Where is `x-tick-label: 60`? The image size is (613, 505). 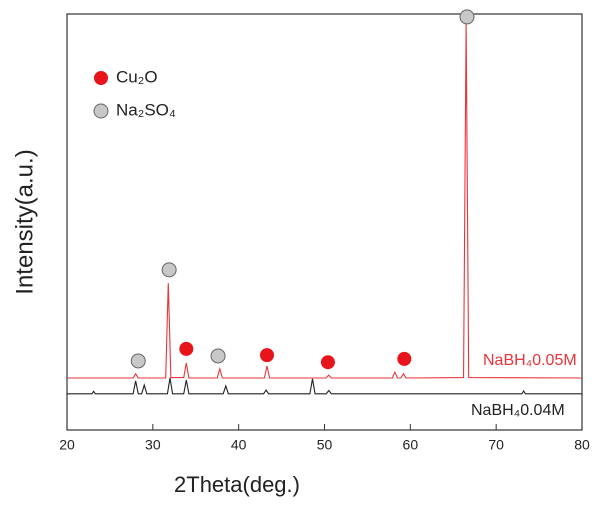
x-tick-label: 60 is located at coordinates (411, 445).